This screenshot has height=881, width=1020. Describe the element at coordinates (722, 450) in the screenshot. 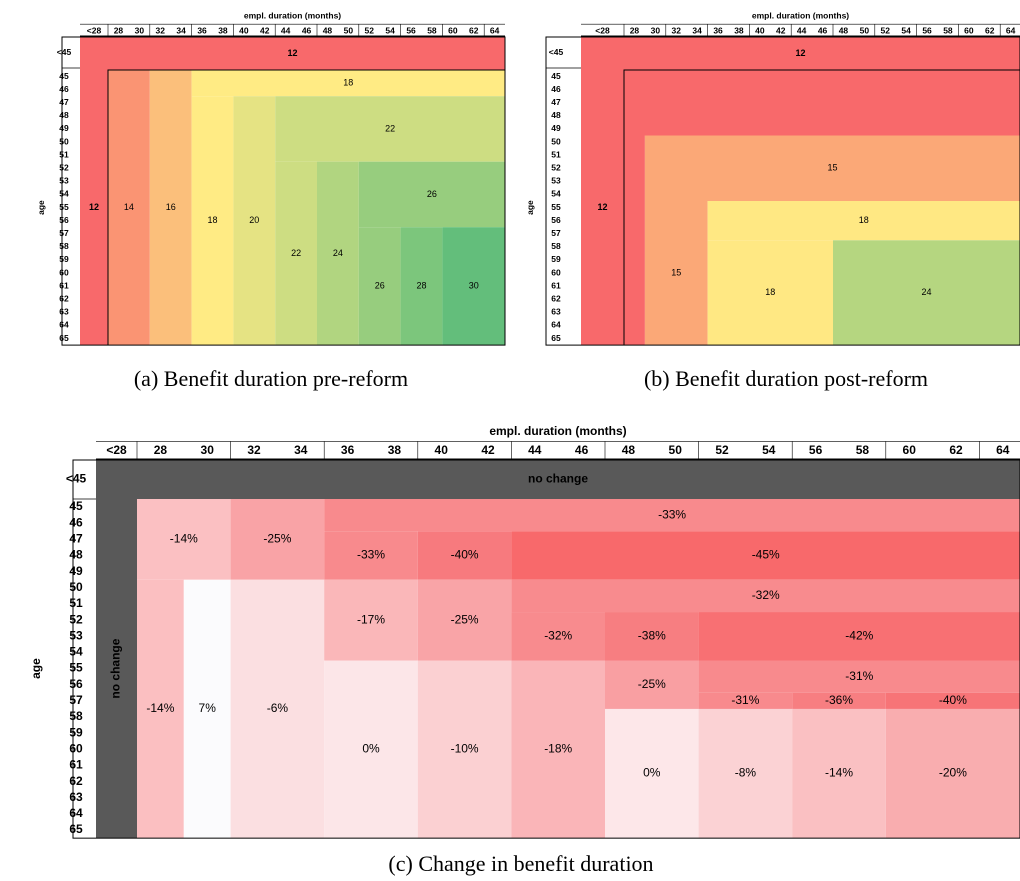

I see `column-label: 52` at that location.